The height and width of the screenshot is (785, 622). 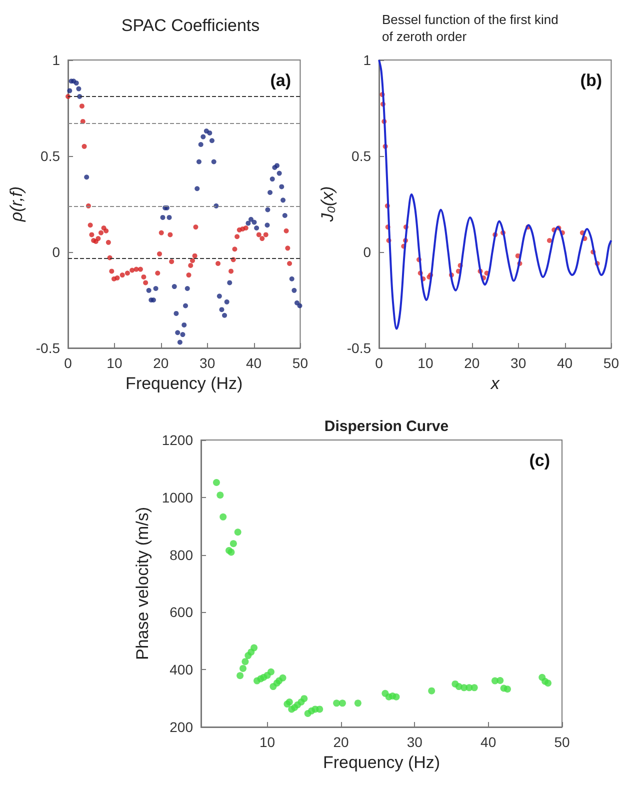 I want to click on chart-title: Dispersion Curve, so click(x=386, y=426).